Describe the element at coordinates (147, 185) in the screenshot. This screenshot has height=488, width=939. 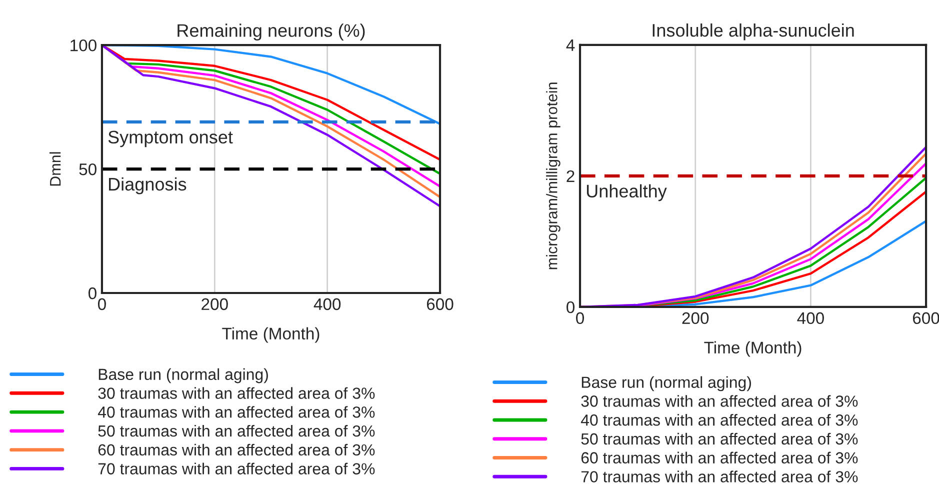
I see `ref-line-label: Diagnosis` at that location.